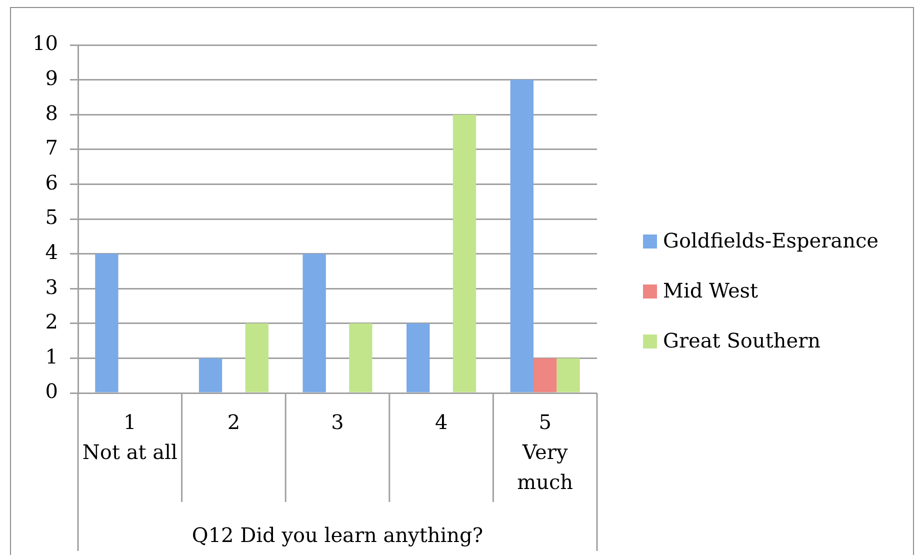 The height and width of the screenshot is (558, 917). What do you see at coordinates (338, 535) in the screenshot?
I see `x-axis-title: Q12 Did you learn anything?` at bounding box center [338, 535].